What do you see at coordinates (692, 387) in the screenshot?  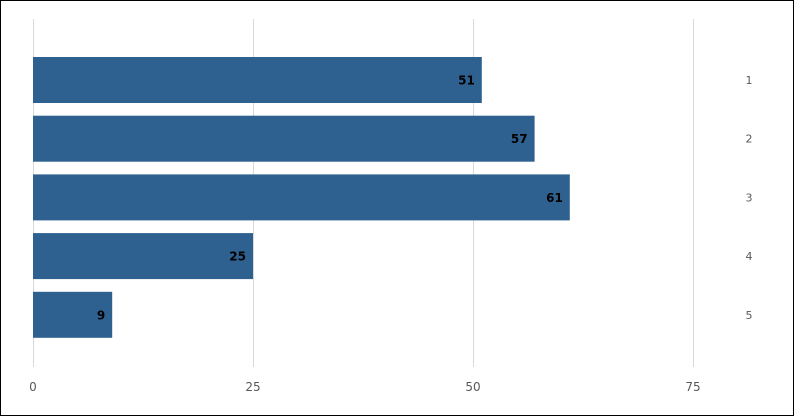 I see `x-tick-label: 75` at bounding box center [692, 387].